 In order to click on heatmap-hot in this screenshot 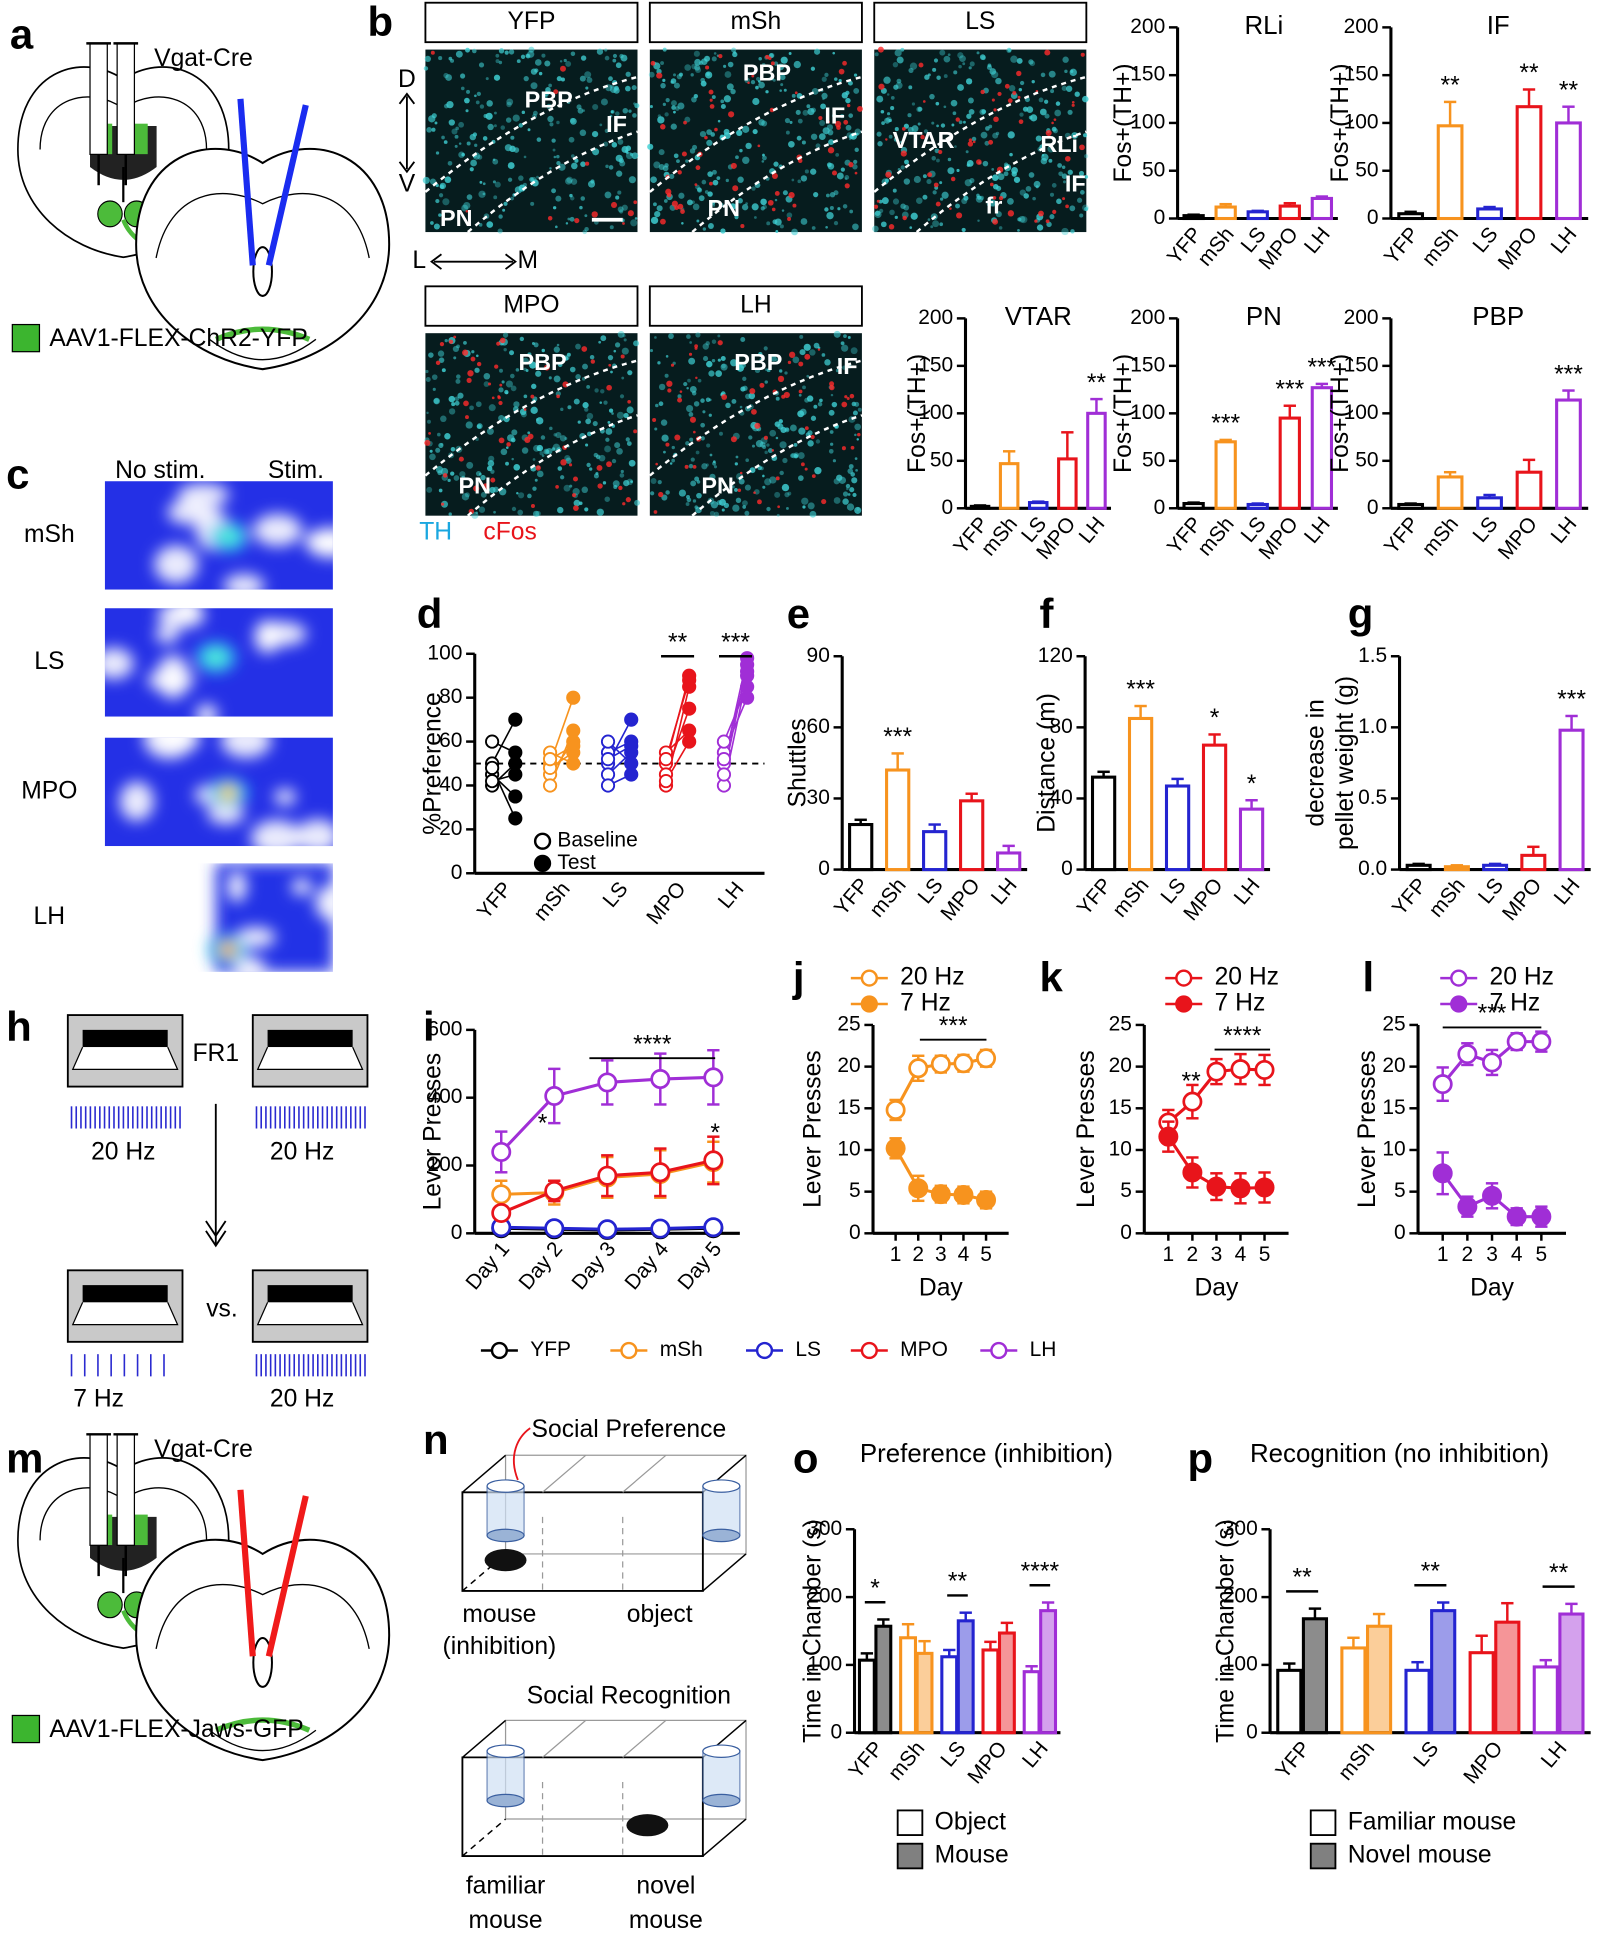, I will do `click(216, 657)`.